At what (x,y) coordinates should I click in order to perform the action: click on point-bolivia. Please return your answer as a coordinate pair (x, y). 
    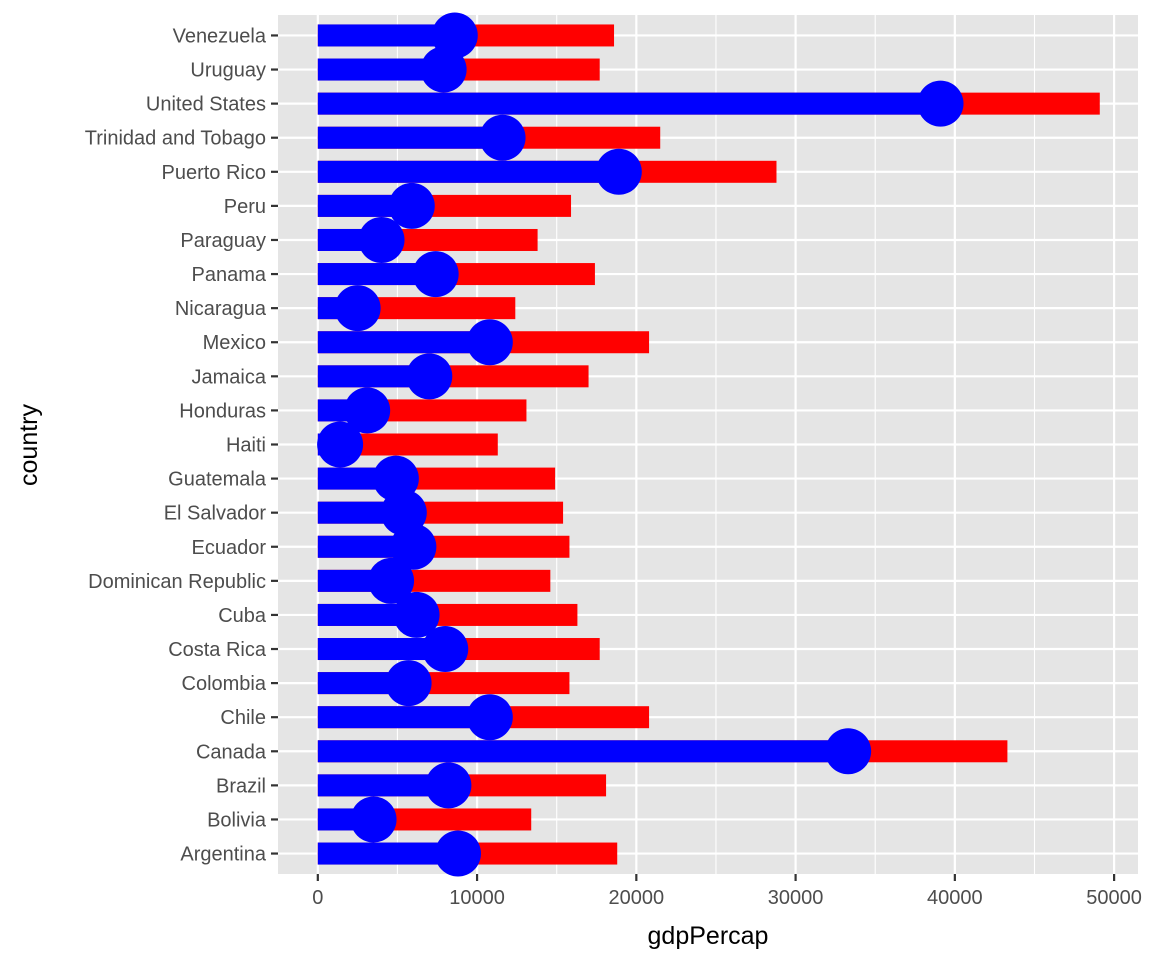
    Looking at the image, I should click on (373, 819).